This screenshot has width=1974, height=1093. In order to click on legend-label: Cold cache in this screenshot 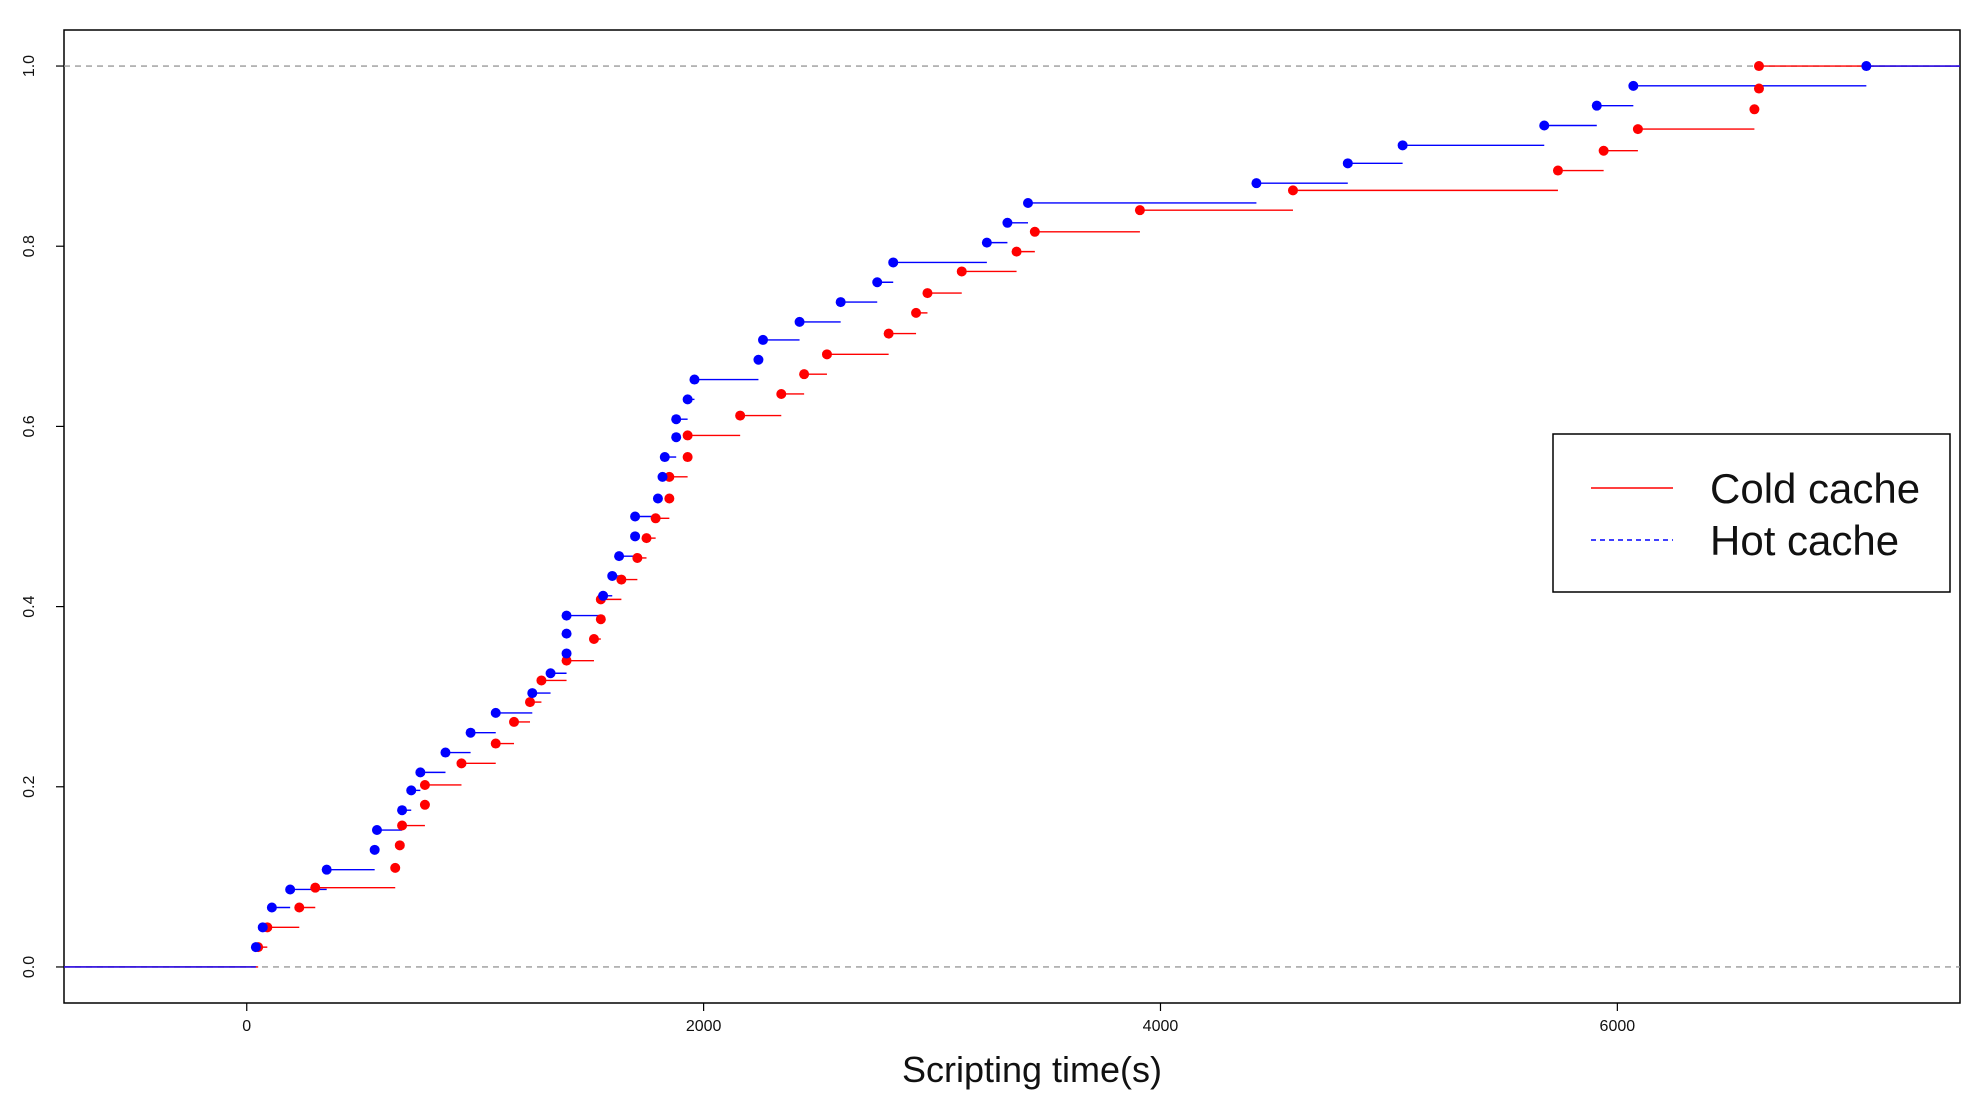, I will do `click(1815, 488)`.